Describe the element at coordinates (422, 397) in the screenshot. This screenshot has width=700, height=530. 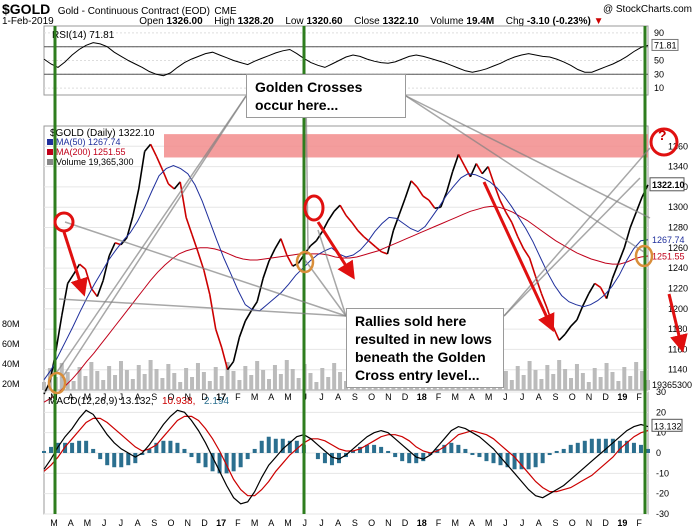
I see `price-x-tick: 18` at that location.